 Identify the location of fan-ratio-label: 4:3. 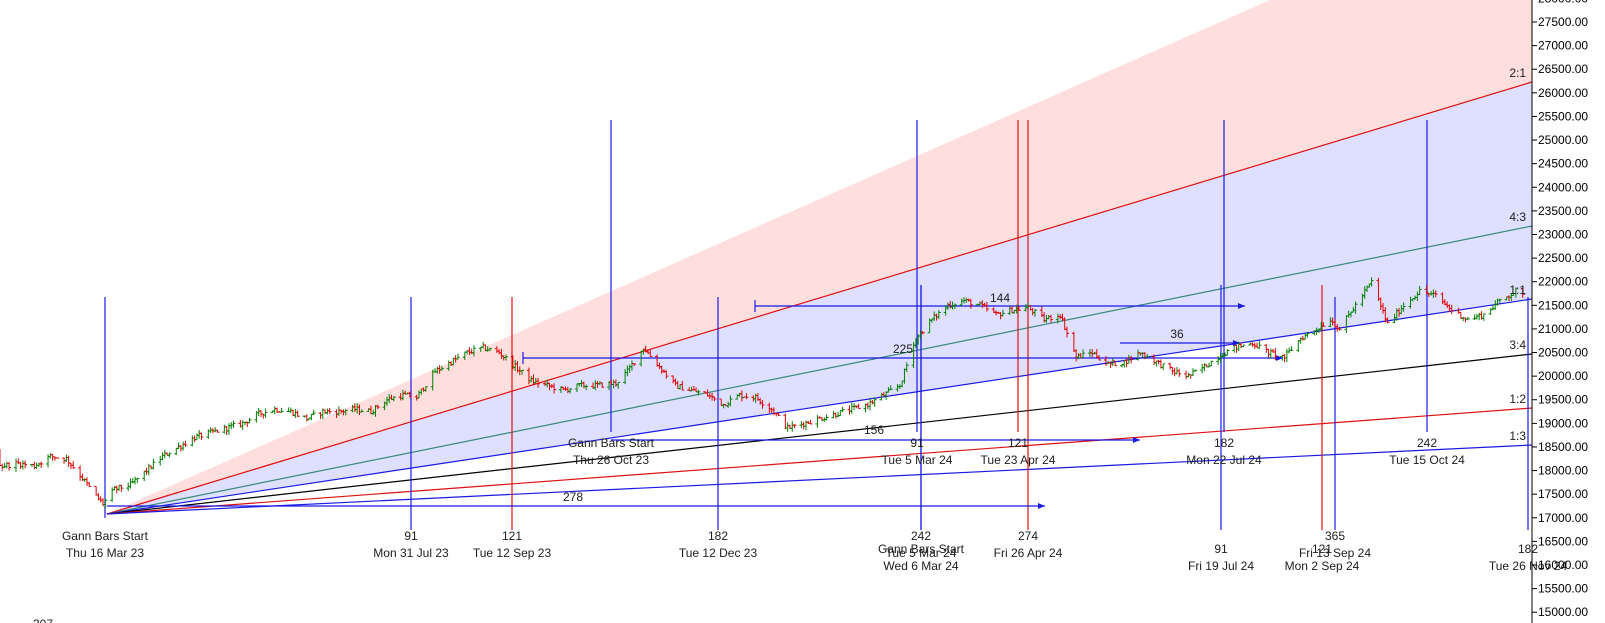
(1517, 217).